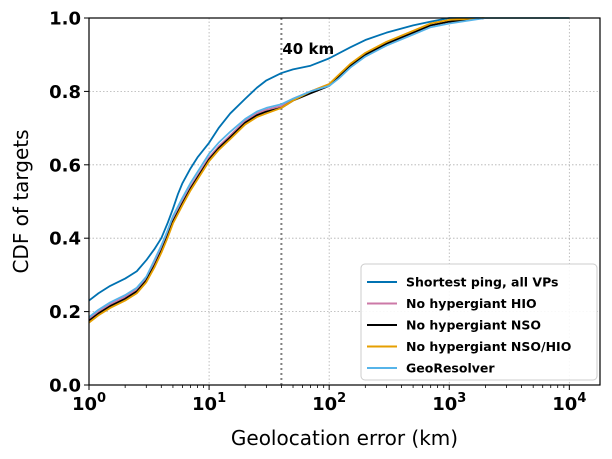 Image resolution: width=612 pixels, height=459 pixels. I want to click on legend-label: GeoResolver, so click(450, 368).